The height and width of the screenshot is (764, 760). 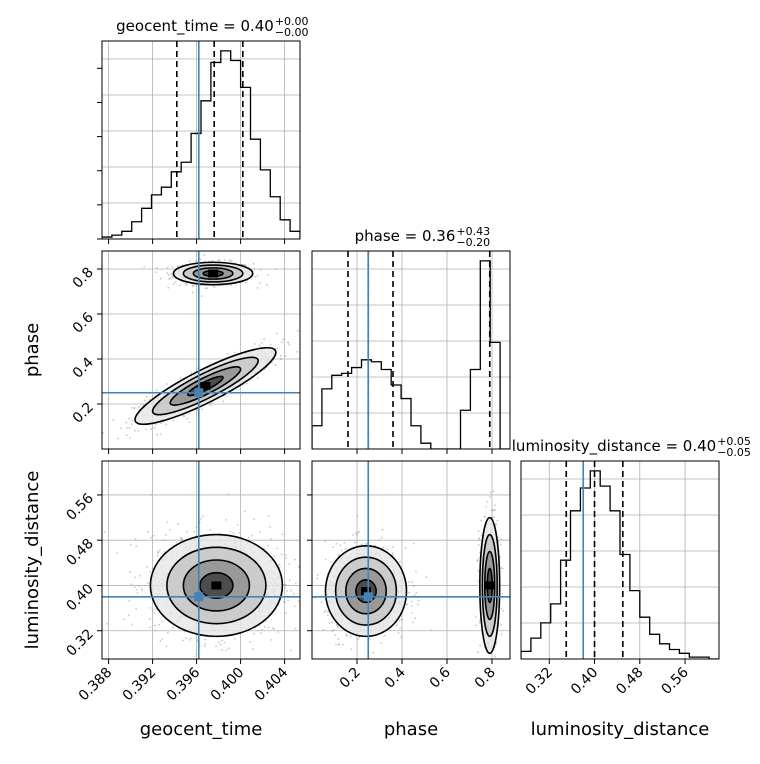 What do you see at coordinates (411, 354) in the screenshot?
I see `histogram-phase` at bounding box center [411, 354].